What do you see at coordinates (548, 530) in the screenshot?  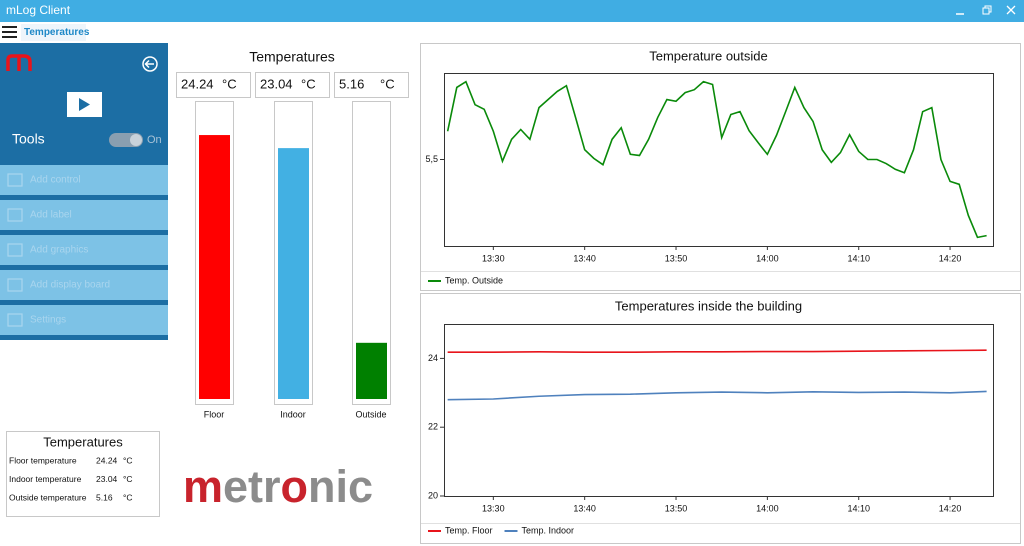 I see `legend-label: Temp. Indoor` at bounding box center [548, 530].